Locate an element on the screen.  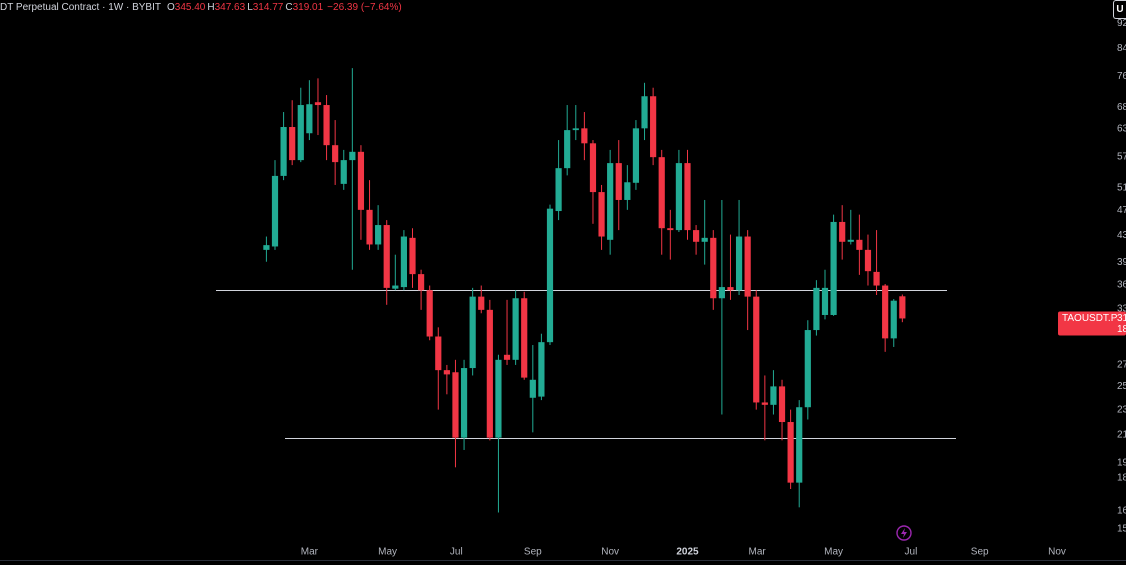
ohlc: O345.40 H347.63 L314.77 C319.01 is located at coordinates (244, 7).